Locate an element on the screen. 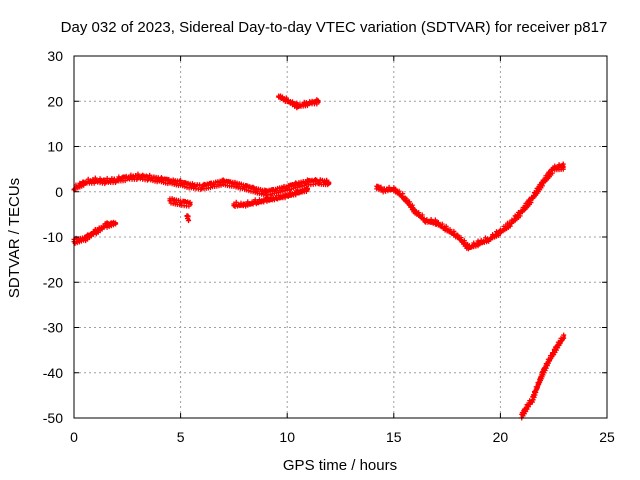 This screenshot has width=640, height=480. x-tick-label: 0 is located at coordinates (74, 437).